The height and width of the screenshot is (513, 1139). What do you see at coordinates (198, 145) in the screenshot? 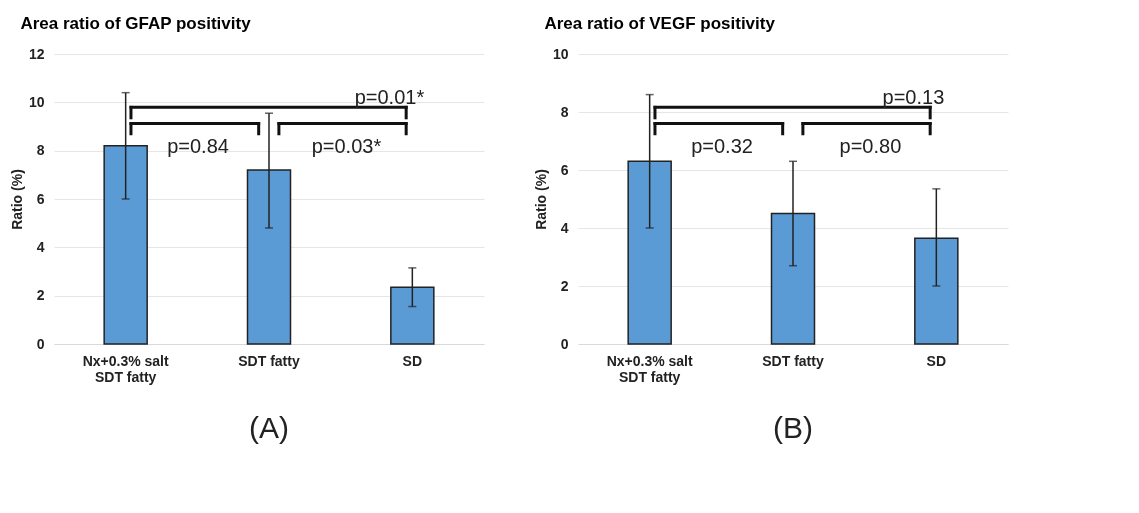
I see `annotation: p=0.84` at bounding box center [198, 145].